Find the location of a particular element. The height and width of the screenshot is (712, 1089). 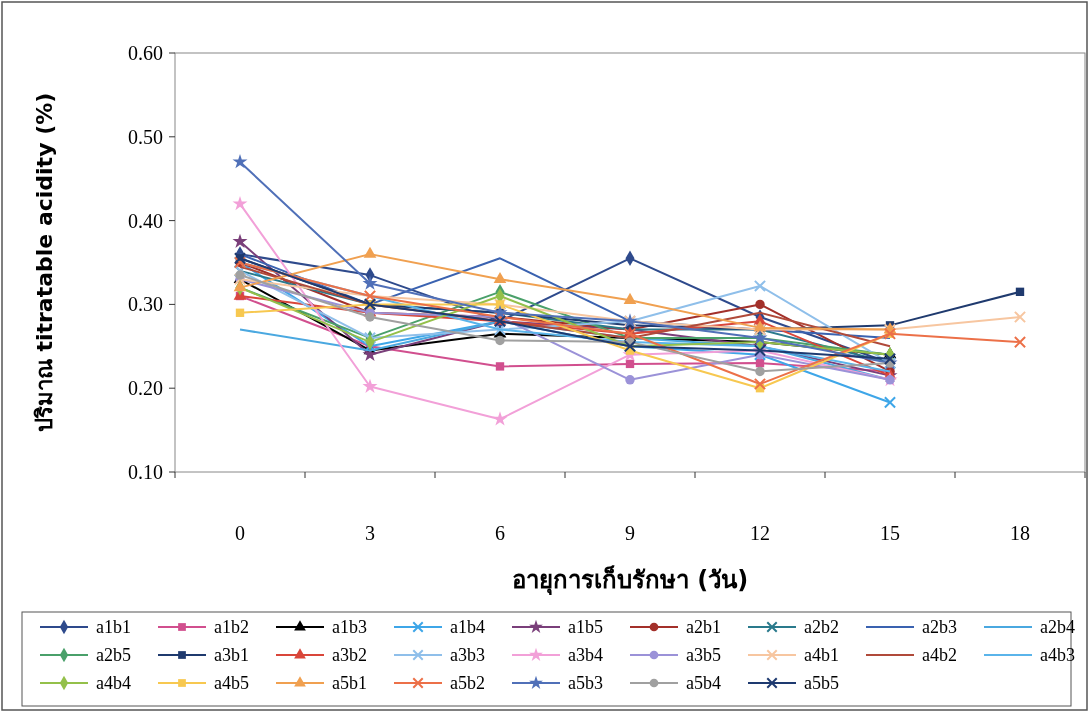

y-tick-label: 0.20 is located at coordinates (145, 388).